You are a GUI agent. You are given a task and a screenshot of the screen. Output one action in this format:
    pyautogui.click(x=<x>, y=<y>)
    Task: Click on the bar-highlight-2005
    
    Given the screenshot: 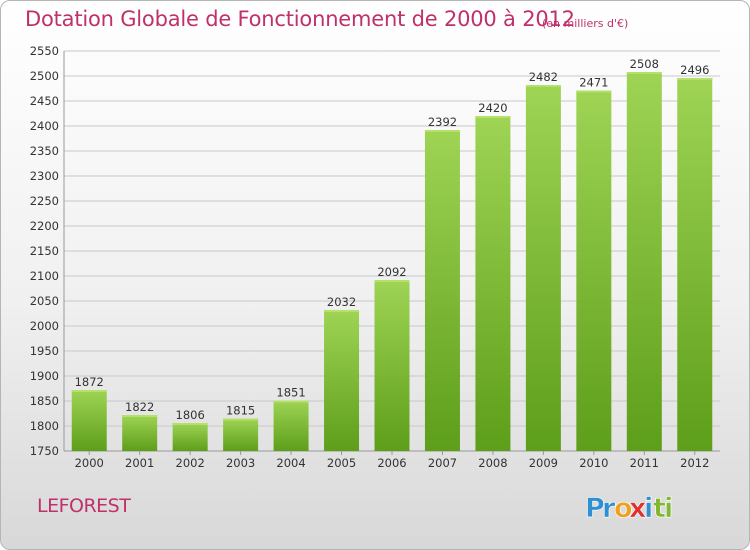 What is the action you would take?
    pyautogui.click(x=342, y=311)
    